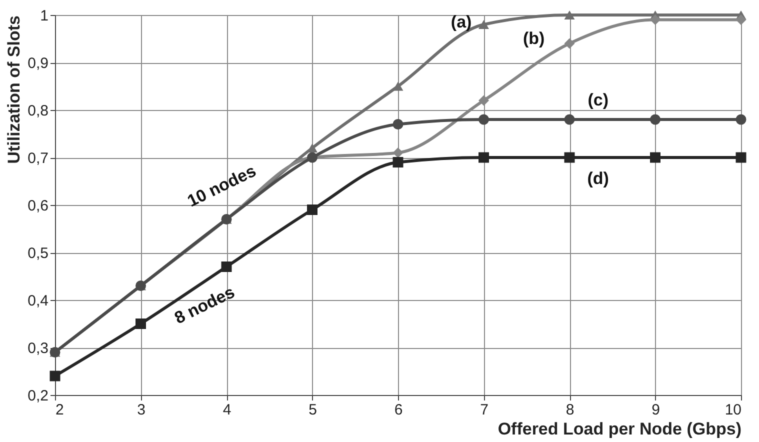  I want to click on annotation: (b), so click(533, 38).